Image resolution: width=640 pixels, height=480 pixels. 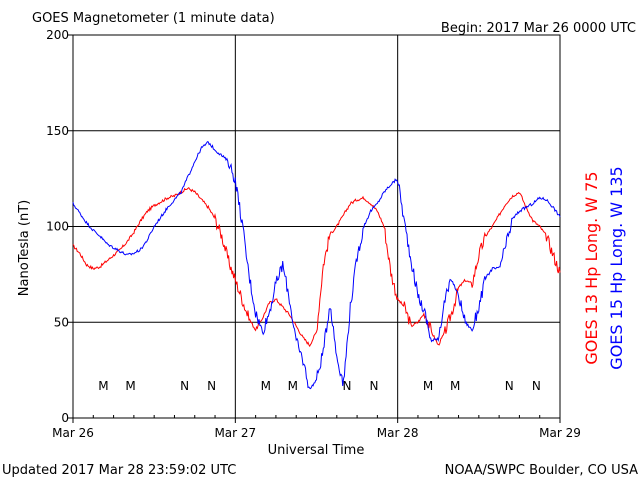 What do you see at coordinates (316, 450) in the screenshot?
I see `x-axis-label: Universal Time` at bounding box center [316, 450].